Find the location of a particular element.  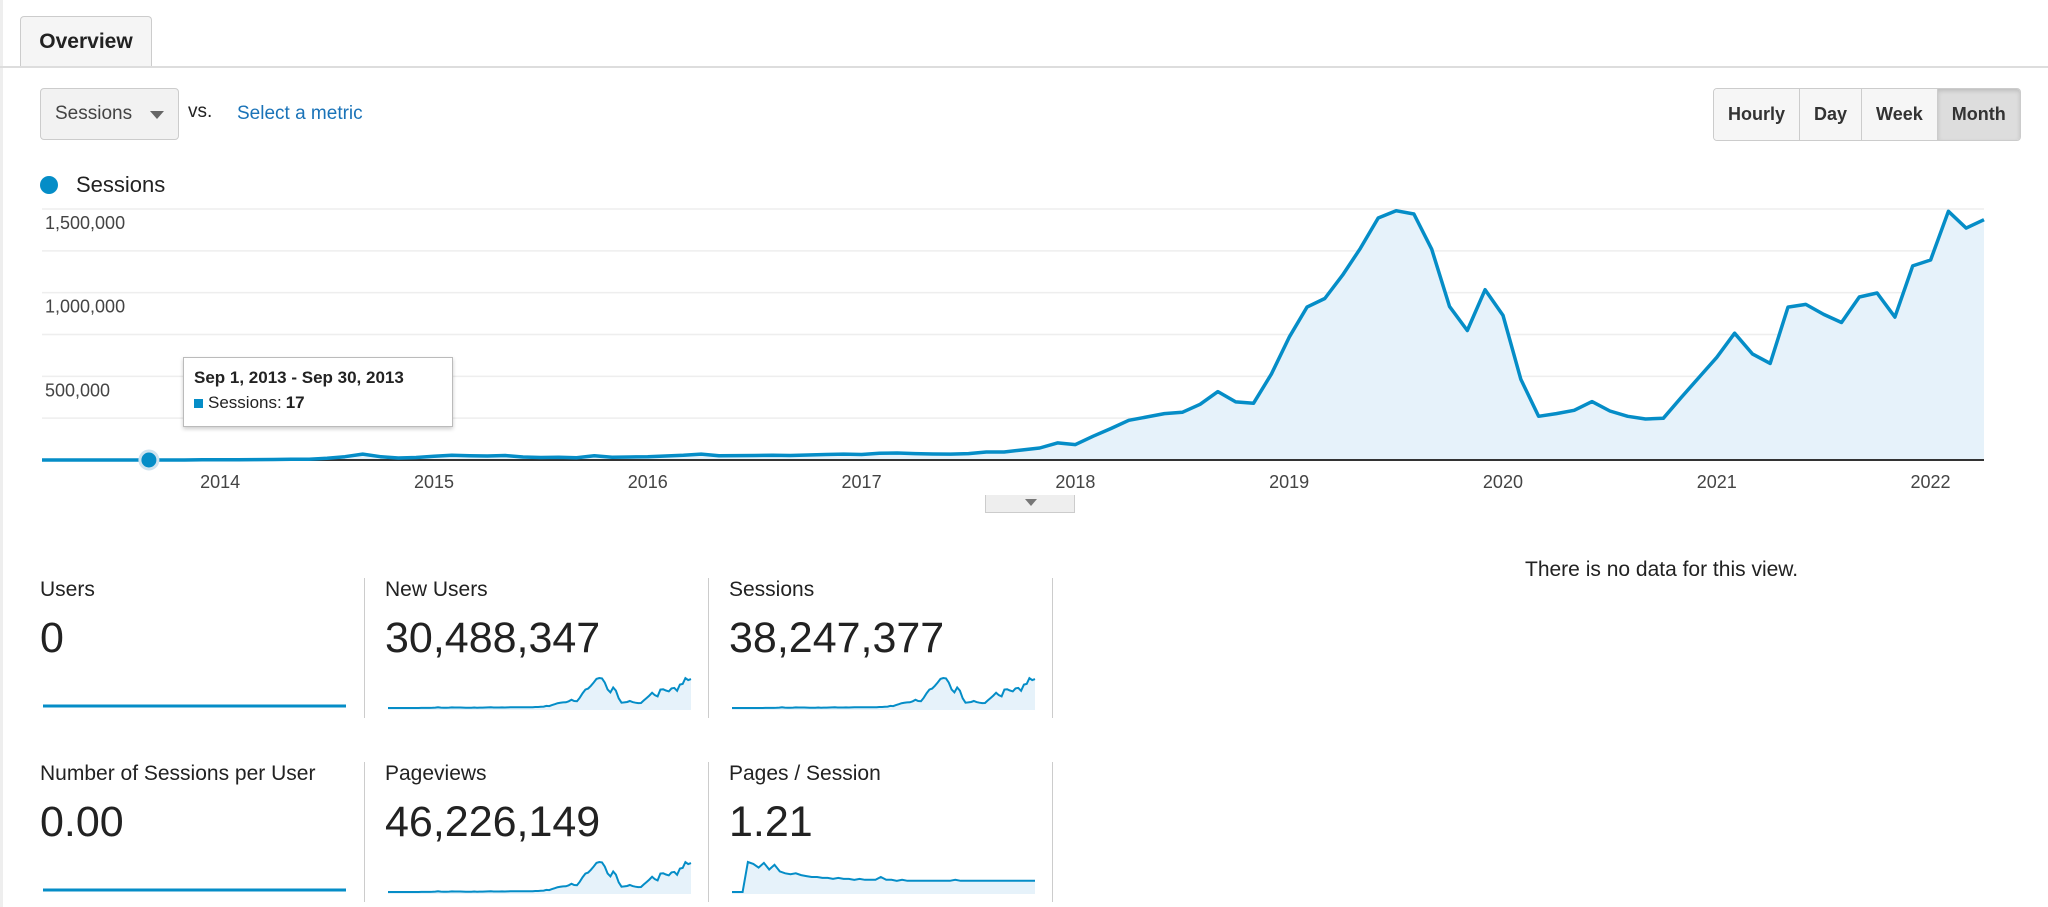

hourly-button: Hourly is located at coordinates (1757, 114).